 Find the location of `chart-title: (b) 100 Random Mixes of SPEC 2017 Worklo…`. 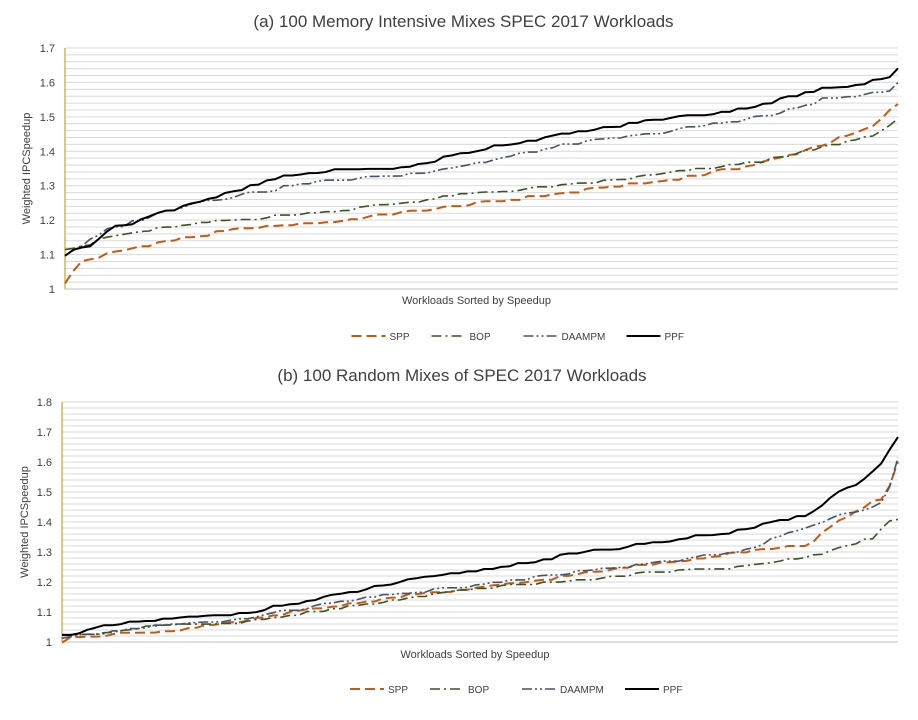

chart-title: (b) 100 Random Mixes of SPEC 2017 Worklo… is located at coordinates (461, 375).